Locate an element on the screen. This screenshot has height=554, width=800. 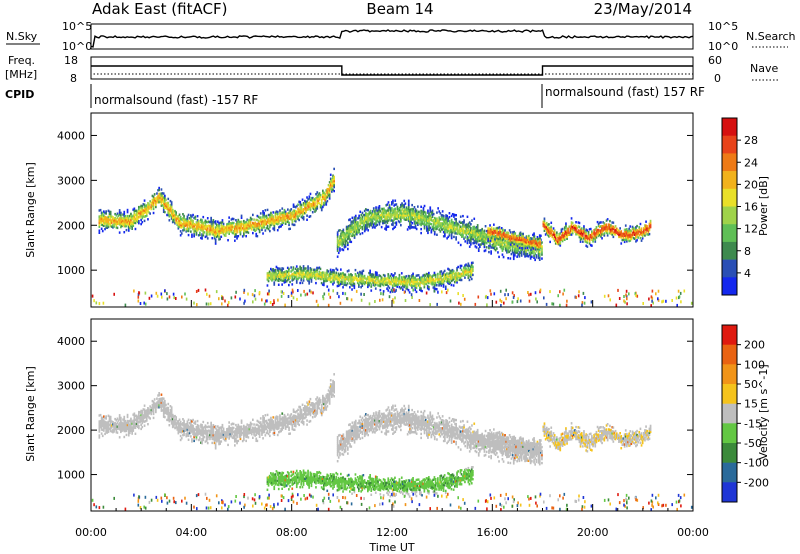
power-colorbar-segment is located at coordinates (729, 215).